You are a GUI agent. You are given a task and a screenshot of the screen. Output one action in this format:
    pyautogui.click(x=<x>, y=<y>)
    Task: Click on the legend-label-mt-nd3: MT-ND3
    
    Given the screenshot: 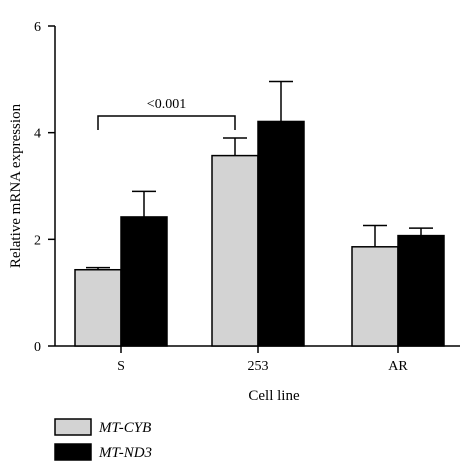 What is the action you would take?
    pyautogui.click(x=125, y=453)
    